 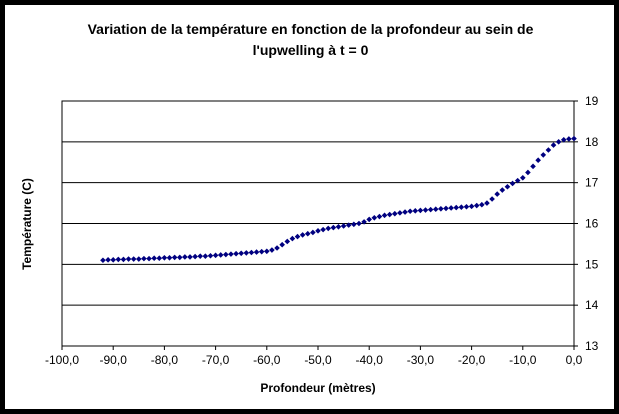 What do you see at coordinates (318, 360) in the screenshot?
I see `x-tick-label-5: -50,0` at bounding box center [318, 360].